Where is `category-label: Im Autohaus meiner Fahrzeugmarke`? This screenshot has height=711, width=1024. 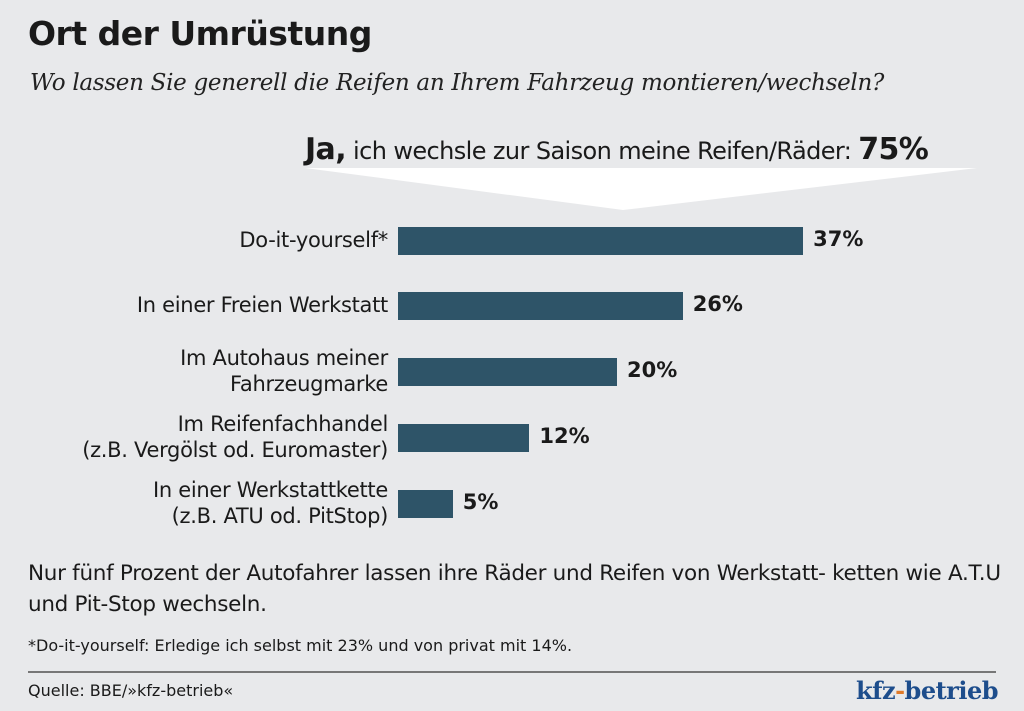
category-label: Im Autohaus meiner Fahrzeugmarke is located at coordinates (284, 371).